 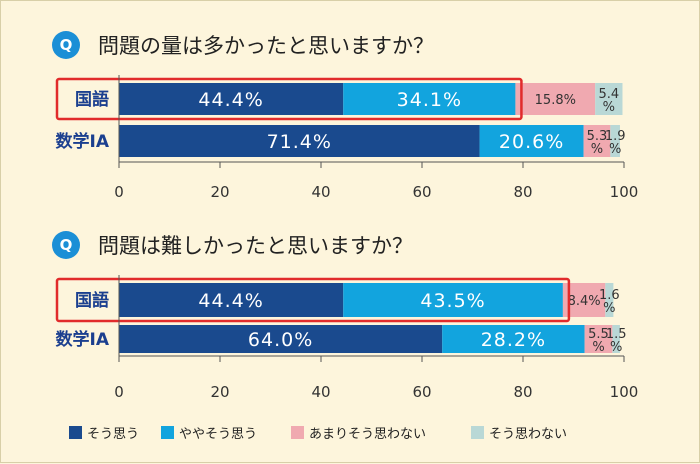 What do you see at coordinates (615, 136) in the screenshot?
I see `data-label: 1.9` at bounding box center [615, 136].